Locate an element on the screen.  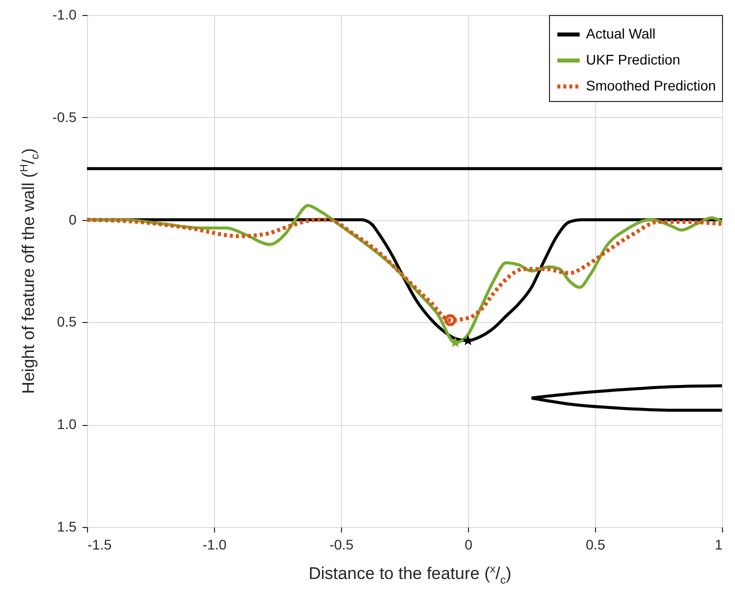
y-tick-label: -1.0 is located at coordinates (64, 14).